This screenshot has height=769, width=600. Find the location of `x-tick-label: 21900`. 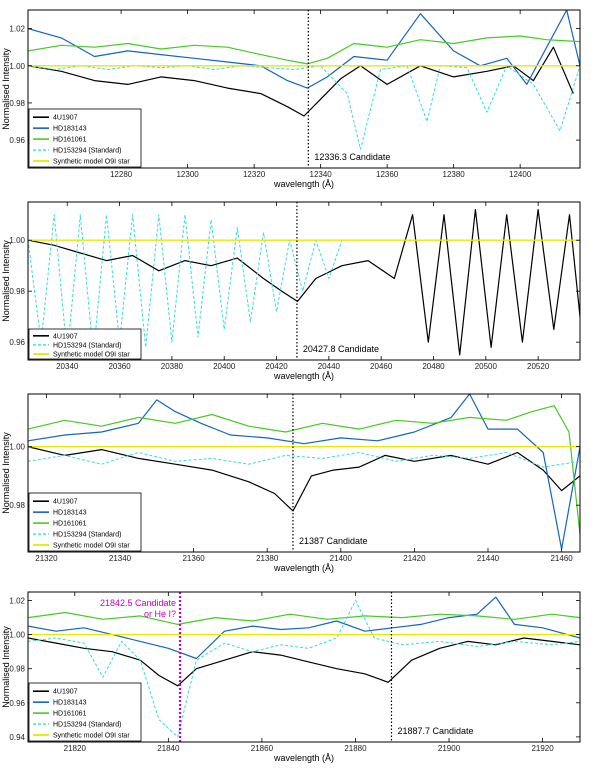

x-tick-label: 21900 is located at coordinates (449, 748).